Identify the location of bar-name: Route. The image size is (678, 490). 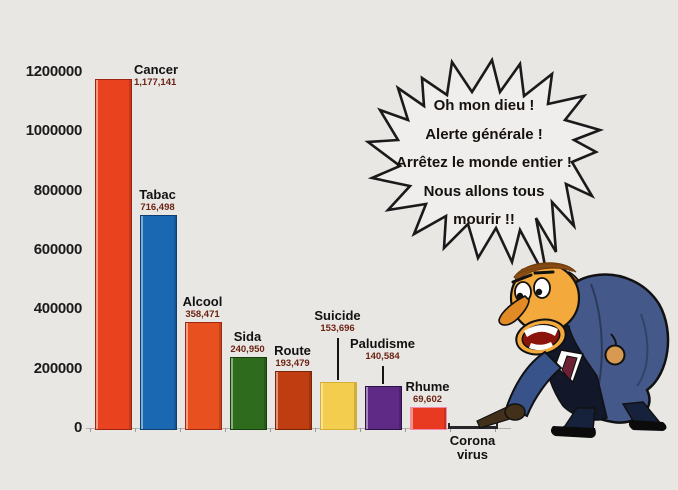
(292, 350).